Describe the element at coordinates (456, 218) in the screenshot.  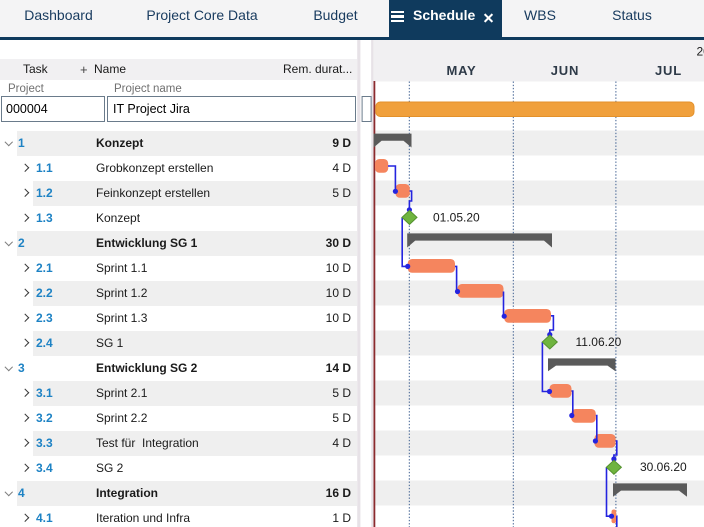
I see `svg-text: 01.05.20` at that location.